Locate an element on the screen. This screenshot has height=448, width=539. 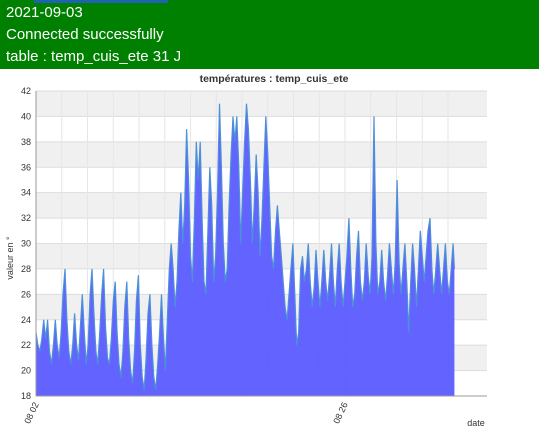
y-tick-label: 22 is located at coordinates (26, 345).